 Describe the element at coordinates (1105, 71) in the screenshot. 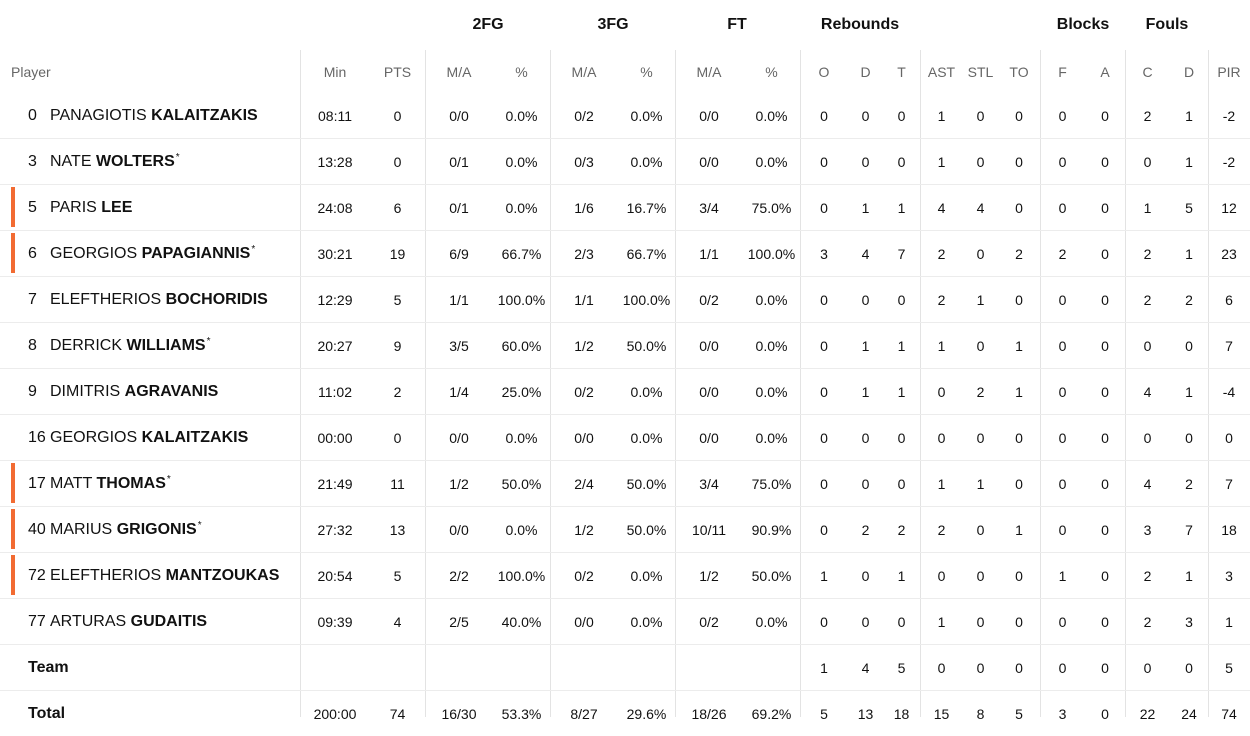

I see `header-blk-a: A` at that location.